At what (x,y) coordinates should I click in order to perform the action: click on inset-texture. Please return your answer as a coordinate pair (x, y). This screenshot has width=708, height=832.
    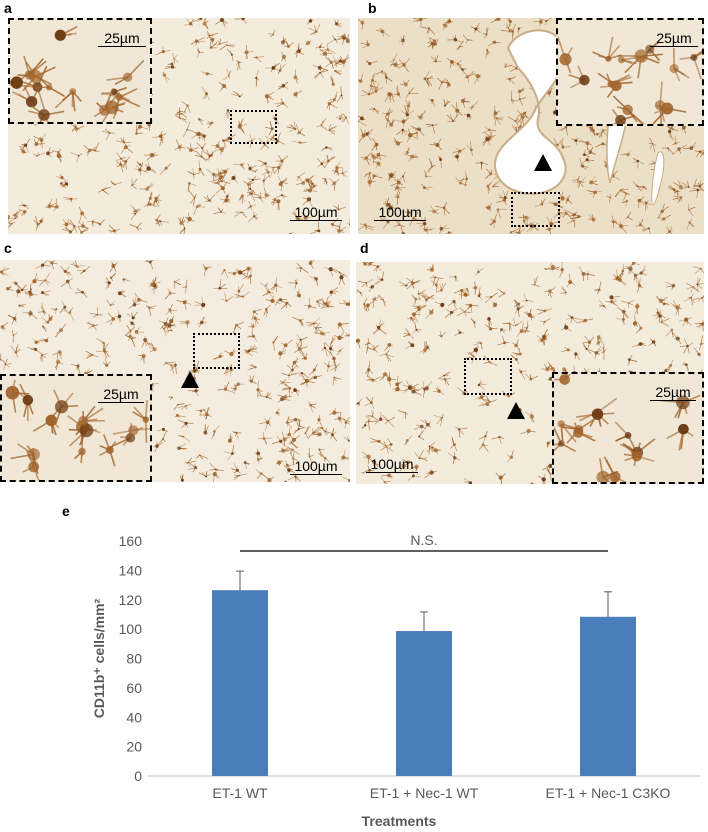
    Looking at the image, I should click on (630, 80).